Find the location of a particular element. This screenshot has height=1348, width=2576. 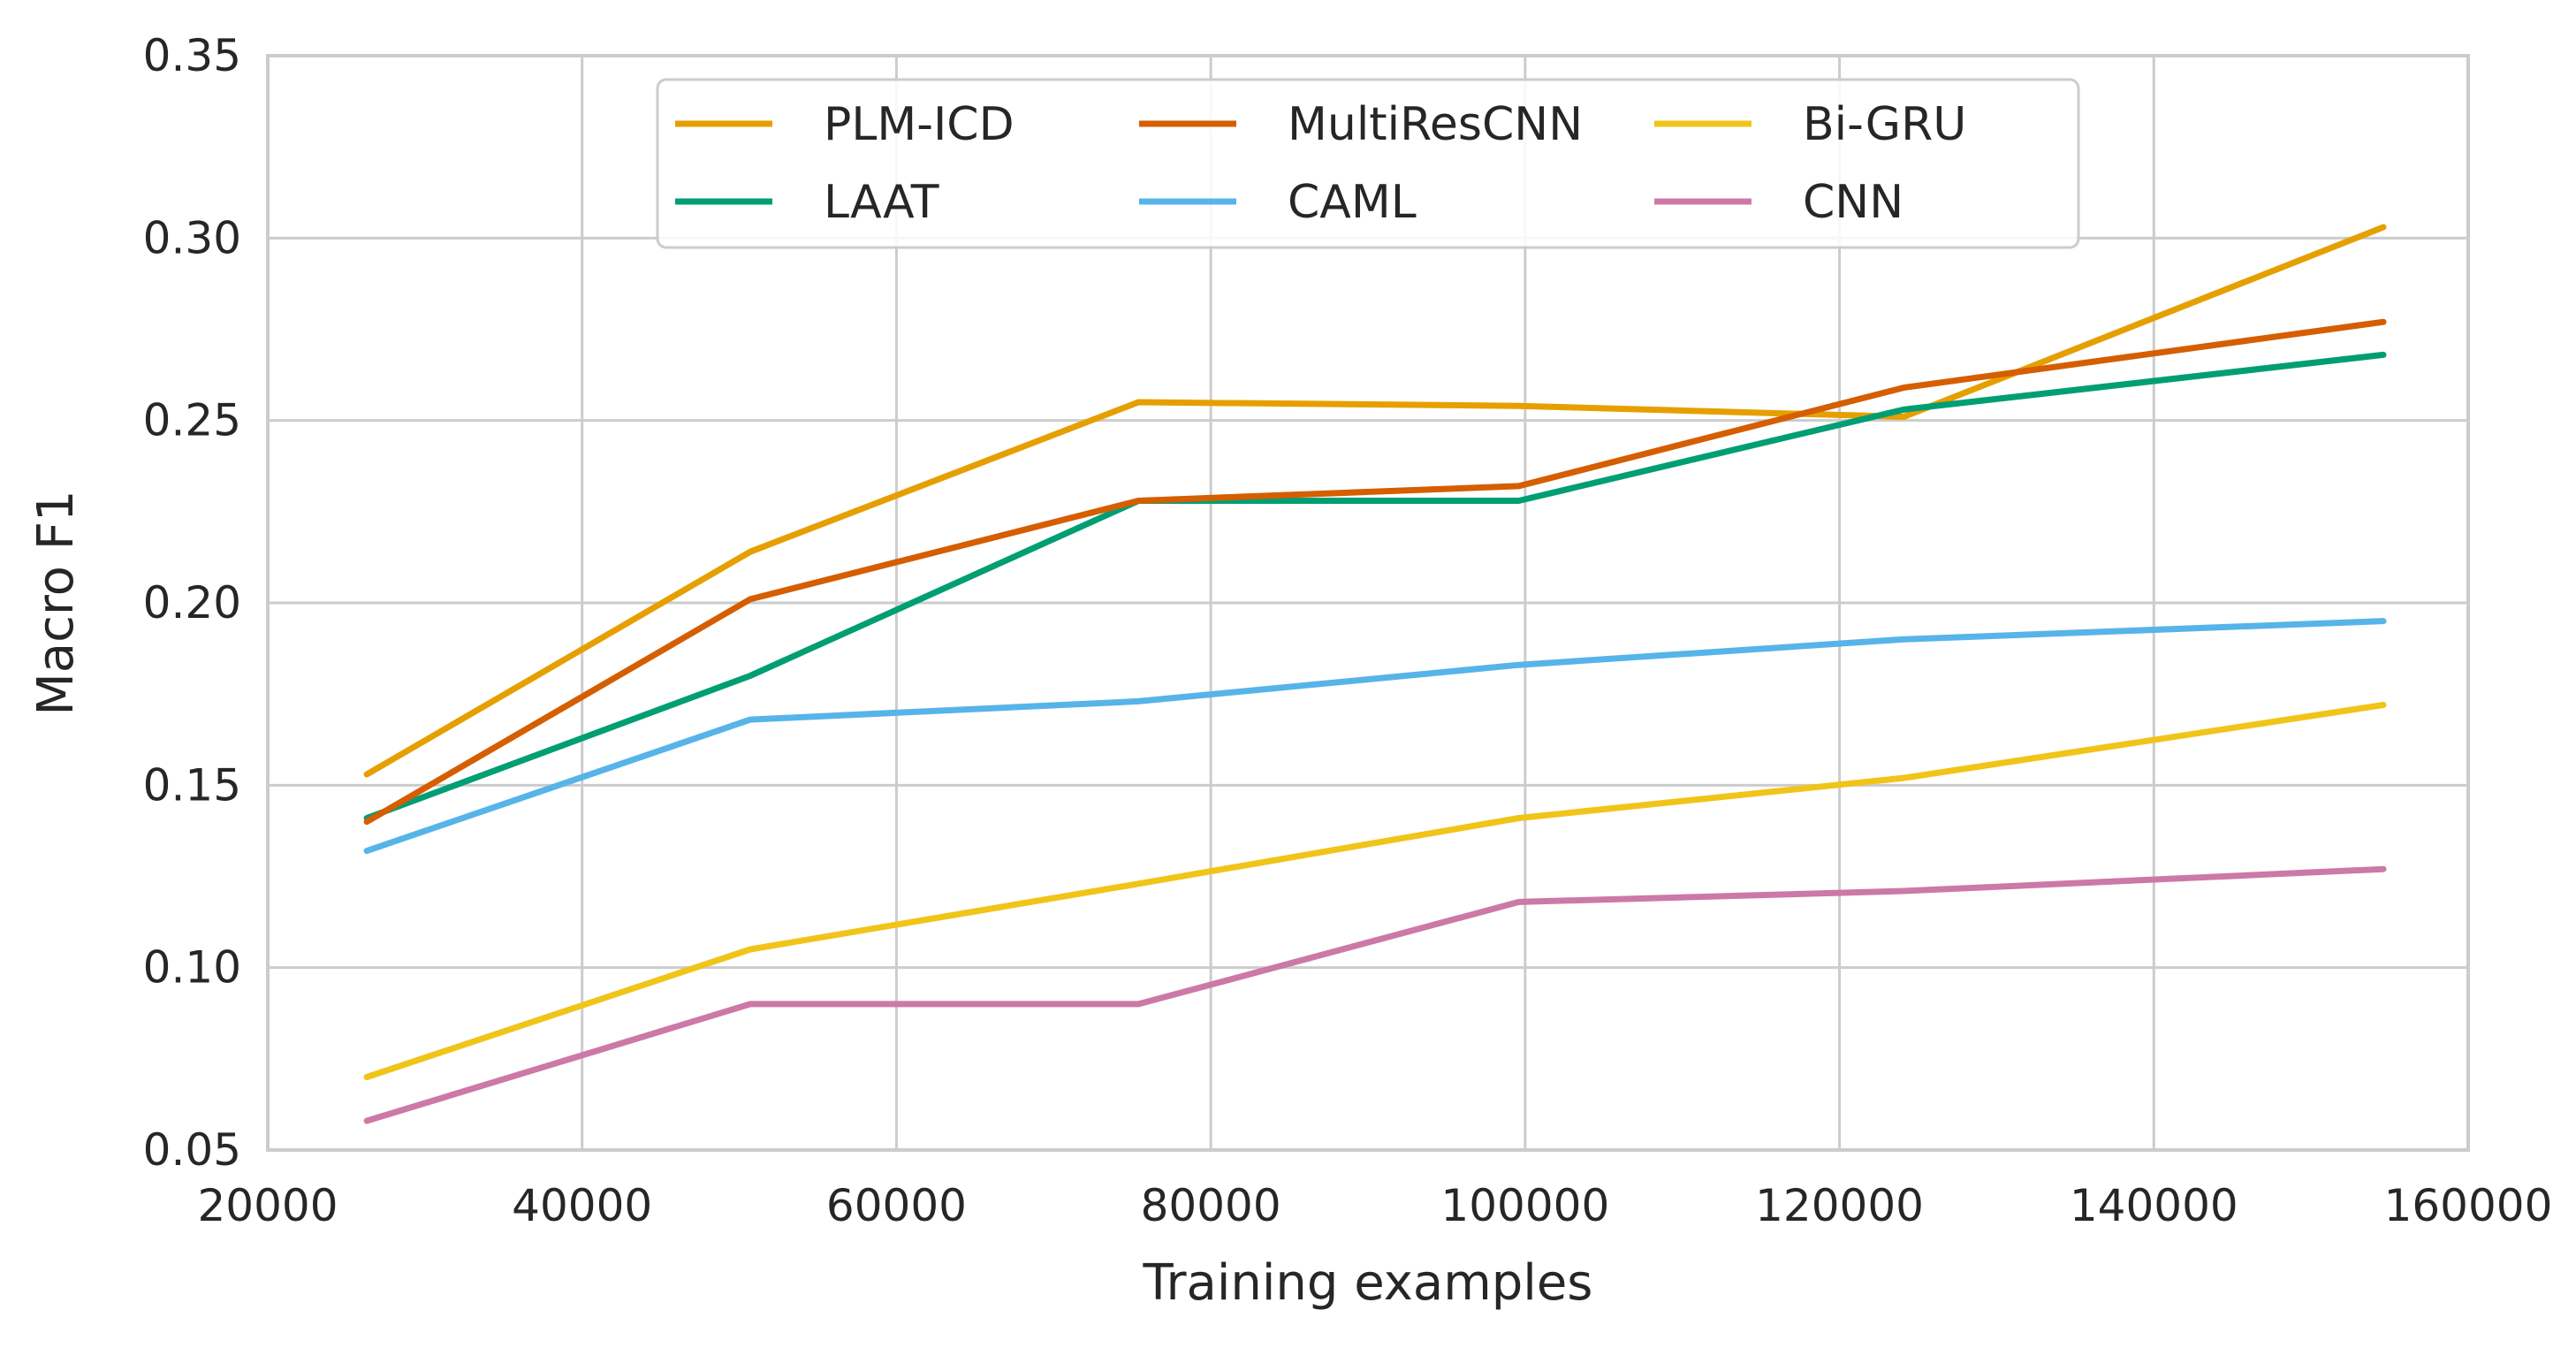

y-tick-label: 0.15 is located at coordinates (192, 785).